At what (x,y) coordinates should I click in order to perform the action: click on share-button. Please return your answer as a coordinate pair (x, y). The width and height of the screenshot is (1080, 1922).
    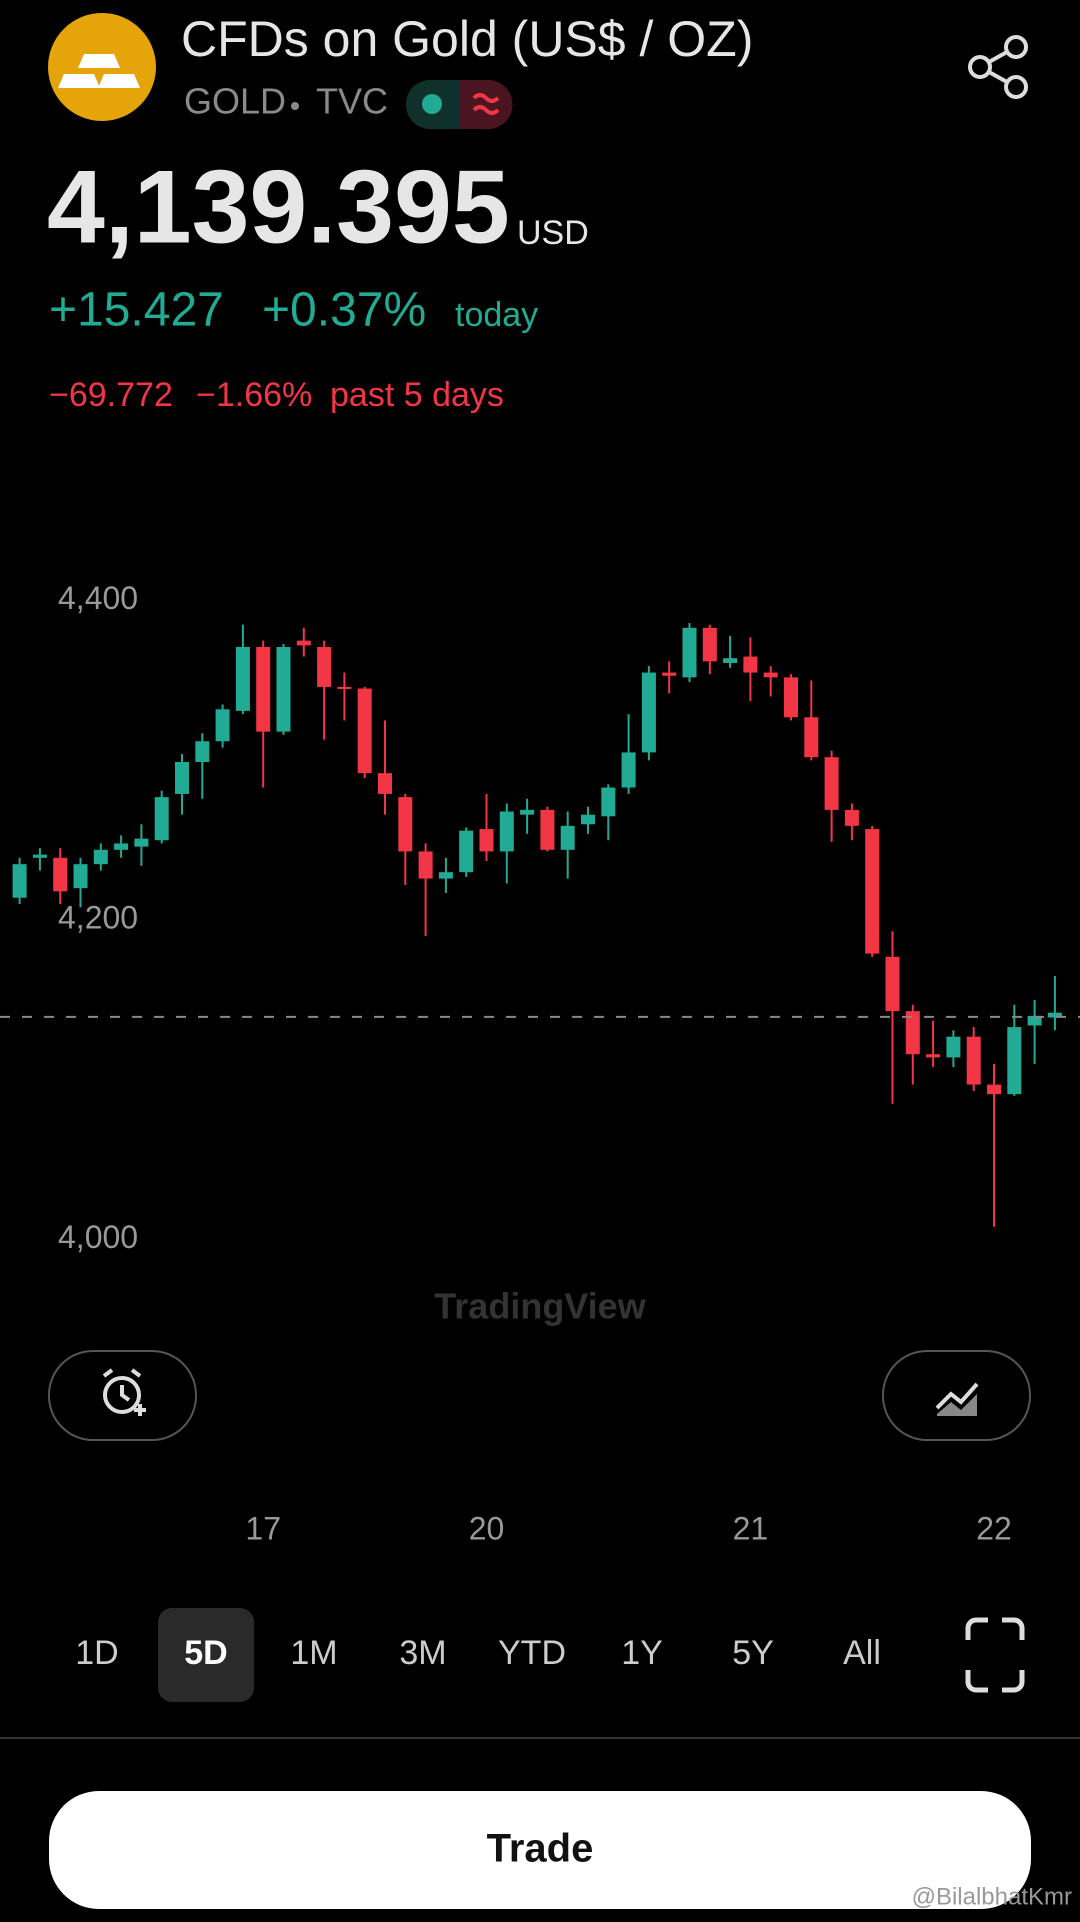
    Looking at the image, I should click on (998, 67).